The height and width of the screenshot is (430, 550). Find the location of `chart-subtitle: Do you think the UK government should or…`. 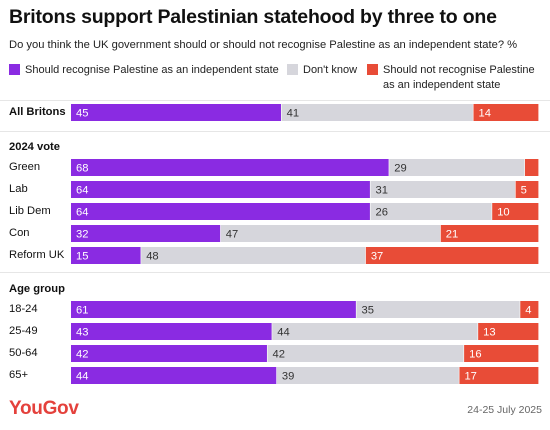

chart-subtitle: Do you think the UK government should or… is located at coordinates (263, 45).